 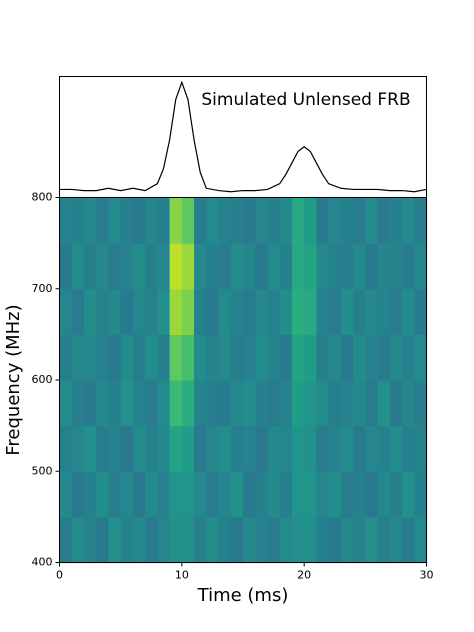 I want to click on x-tick-label: 0, so click(x=59, y=575).